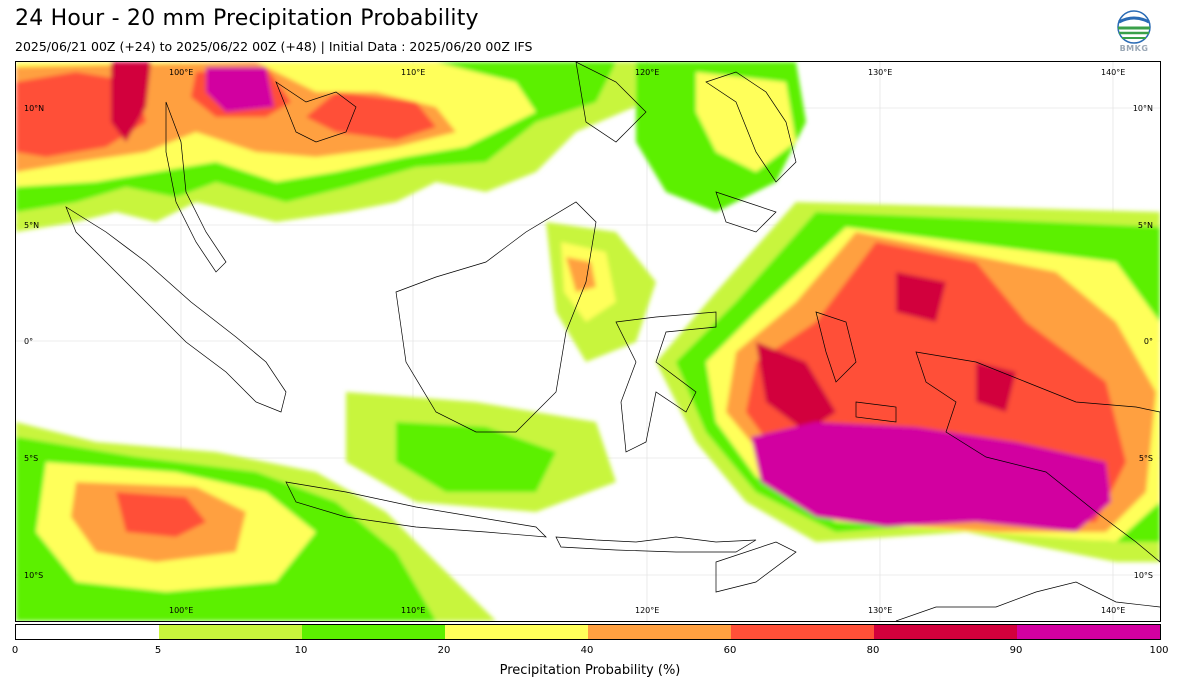 Image resolution: width=1180 pixels, height=690 pixels. What do you see at coordinates (1016, 650) in the screenshot?
I see `colorbar-tick-label: 90` at bounding box center [1016, 650].